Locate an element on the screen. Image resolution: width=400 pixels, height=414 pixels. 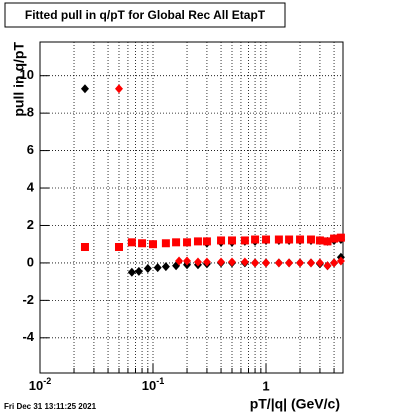
x-tick-label: 10⁻² is located at coordinates (40, 384).